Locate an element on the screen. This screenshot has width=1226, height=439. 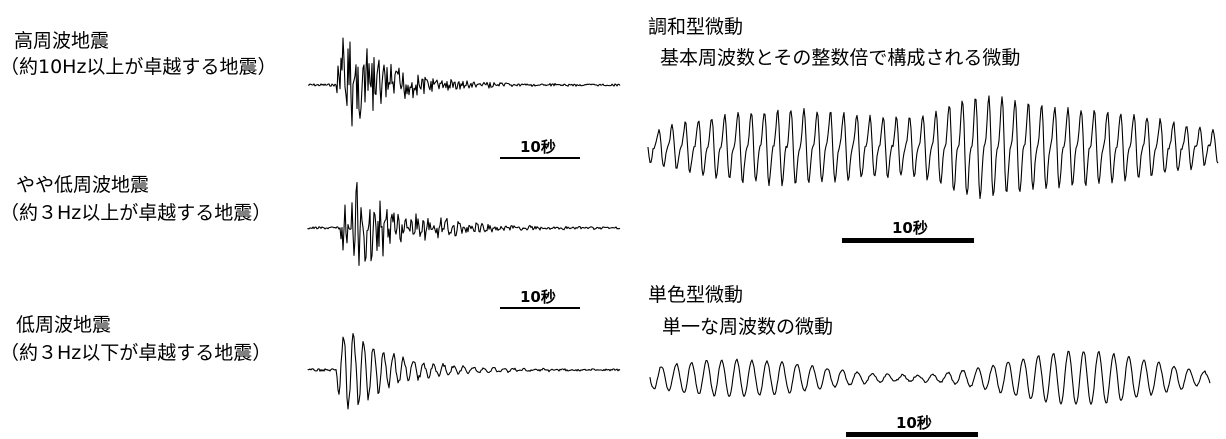
monochromatic-tremor-subtitle: 単一な周波数の微動 is located at coordinates (748, 327).